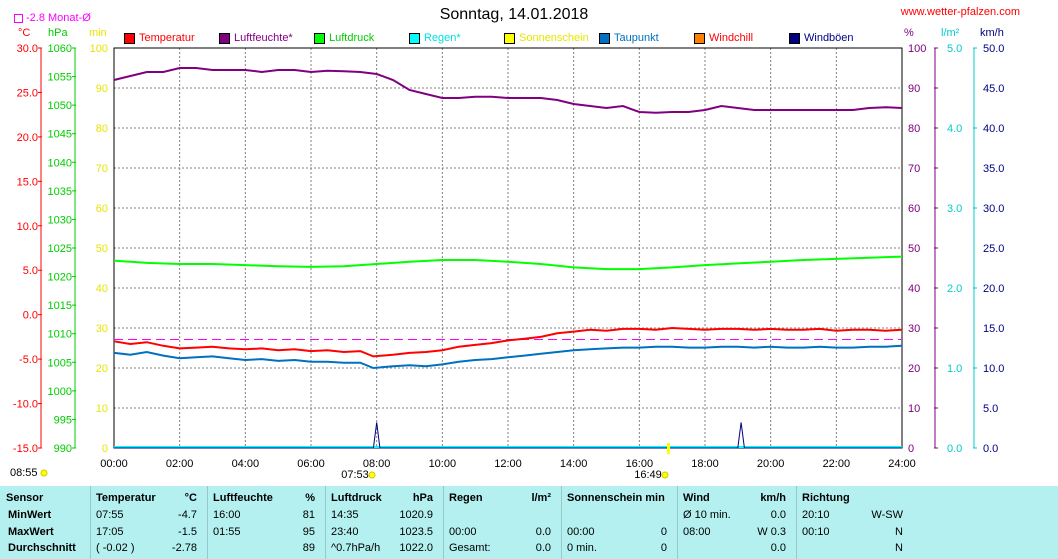 The height and width of the screenshot is (559, 1058). Describe the element at coordinates (30, 515) in the screenshot. I see `table-row-label: MinWert` at that location.